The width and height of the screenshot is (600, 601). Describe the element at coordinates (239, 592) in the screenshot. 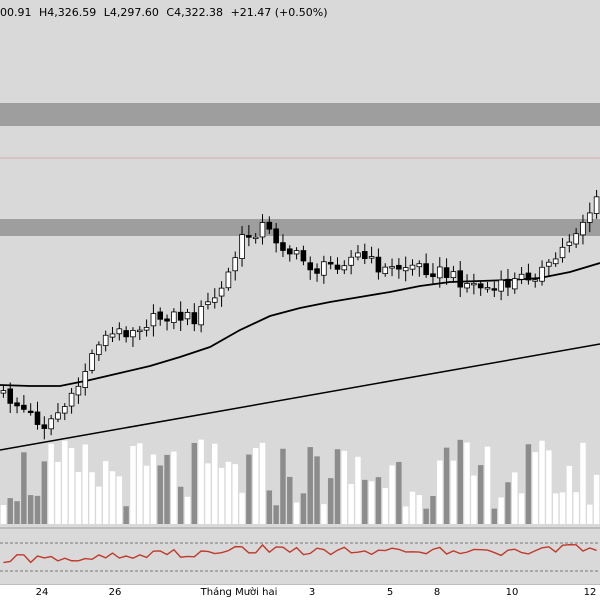

I see `time-axis-label: Tháng Mười hai` at that location.